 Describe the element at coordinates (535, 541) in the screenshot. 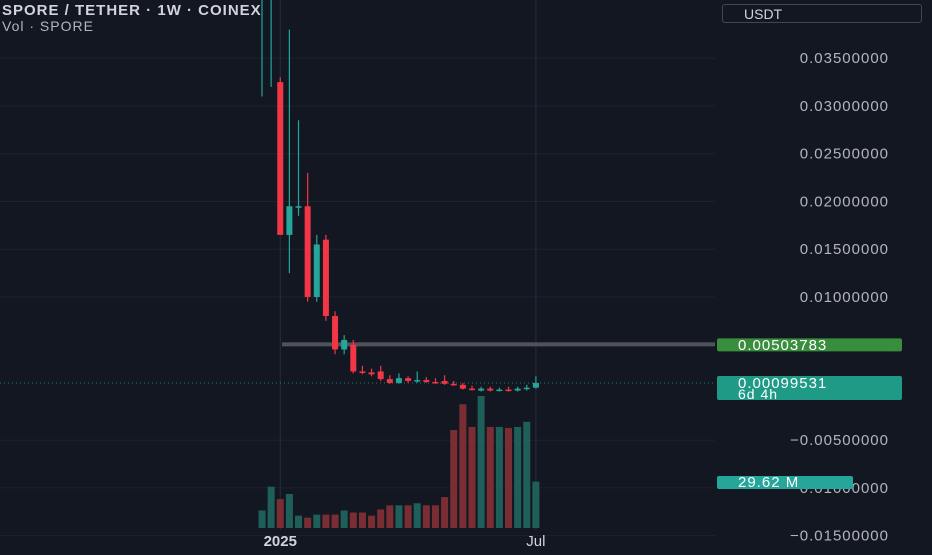

I see `time-tick-label: Jul` at that location.